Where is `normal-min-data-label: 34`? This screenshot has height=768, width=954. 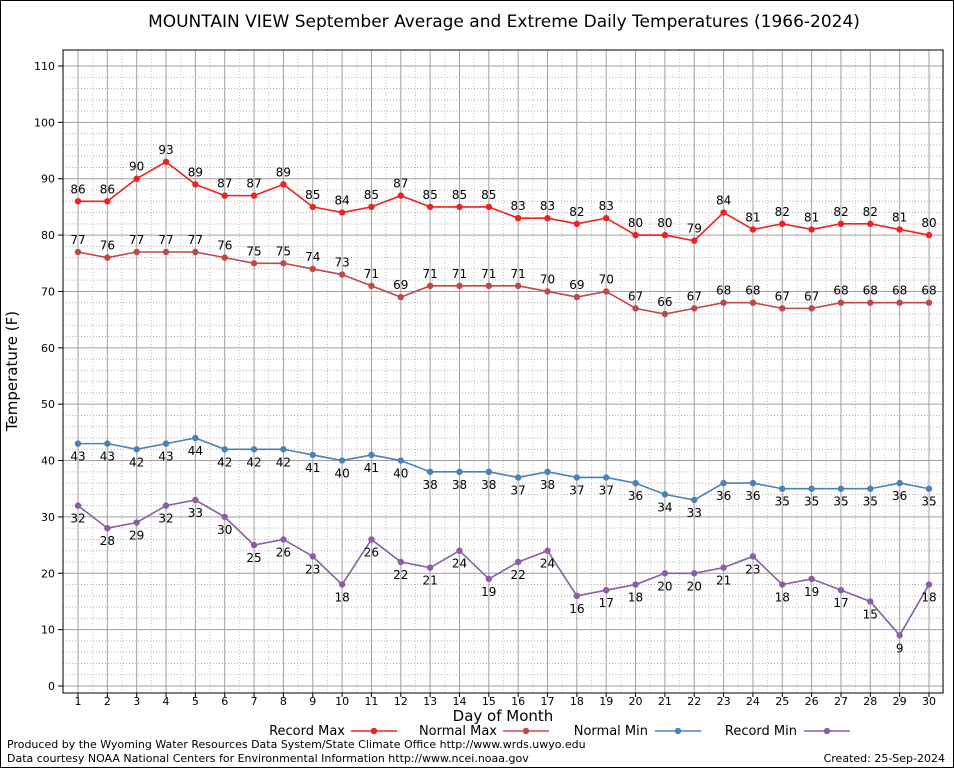
normal-min-data-label: 34 is located at coordinates (664, 507).